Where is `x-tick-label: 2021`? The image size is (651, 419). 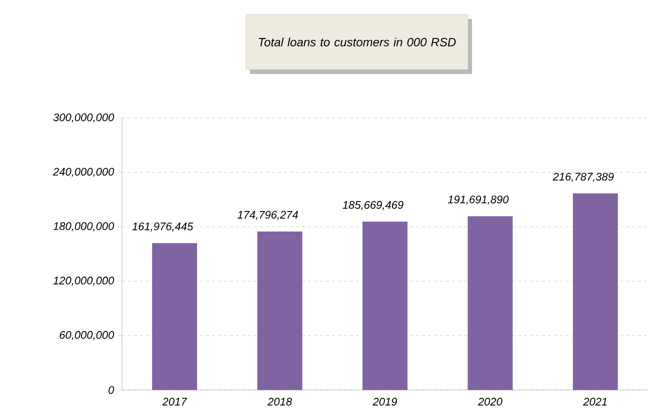 x-tick-label: 2021 is located at coordinates (595, 402).